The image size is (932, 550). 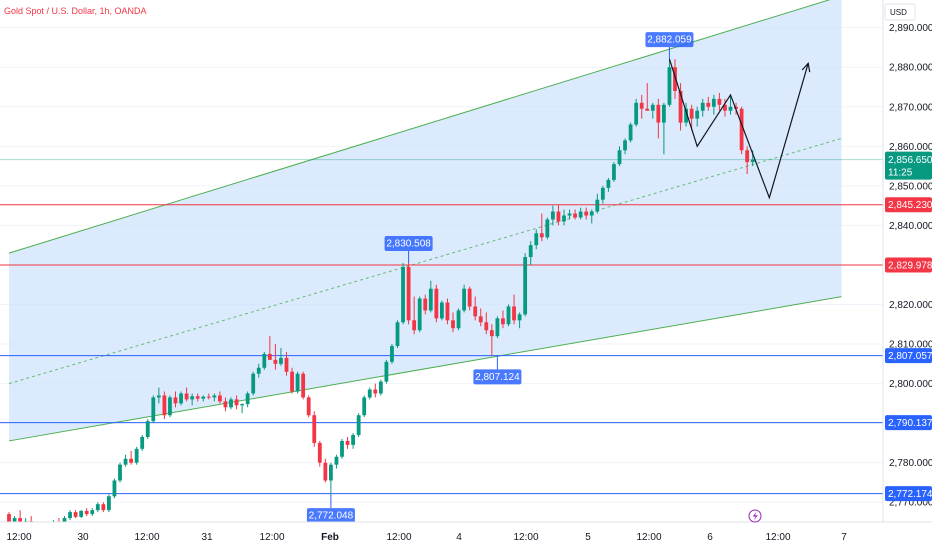 I want to click on currency-box, so click(x=900, y=12).